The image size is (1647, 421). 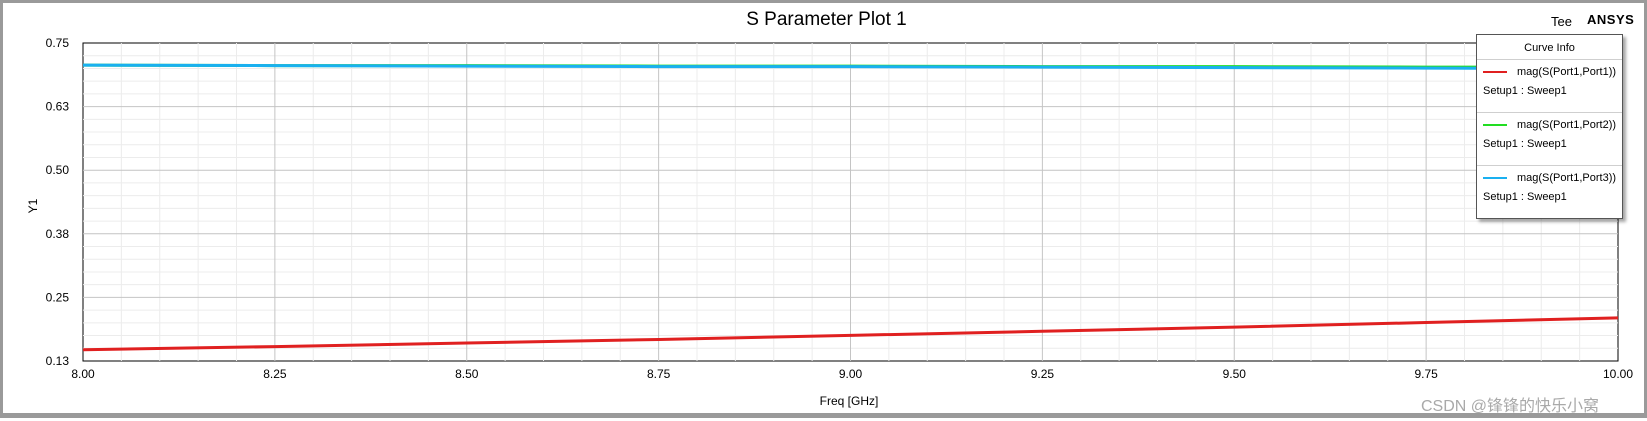 What do you see at coordinates (58, 361) in the screenshot?
I see `y-tick-label: 0.13` at bounding box center [58, 361].